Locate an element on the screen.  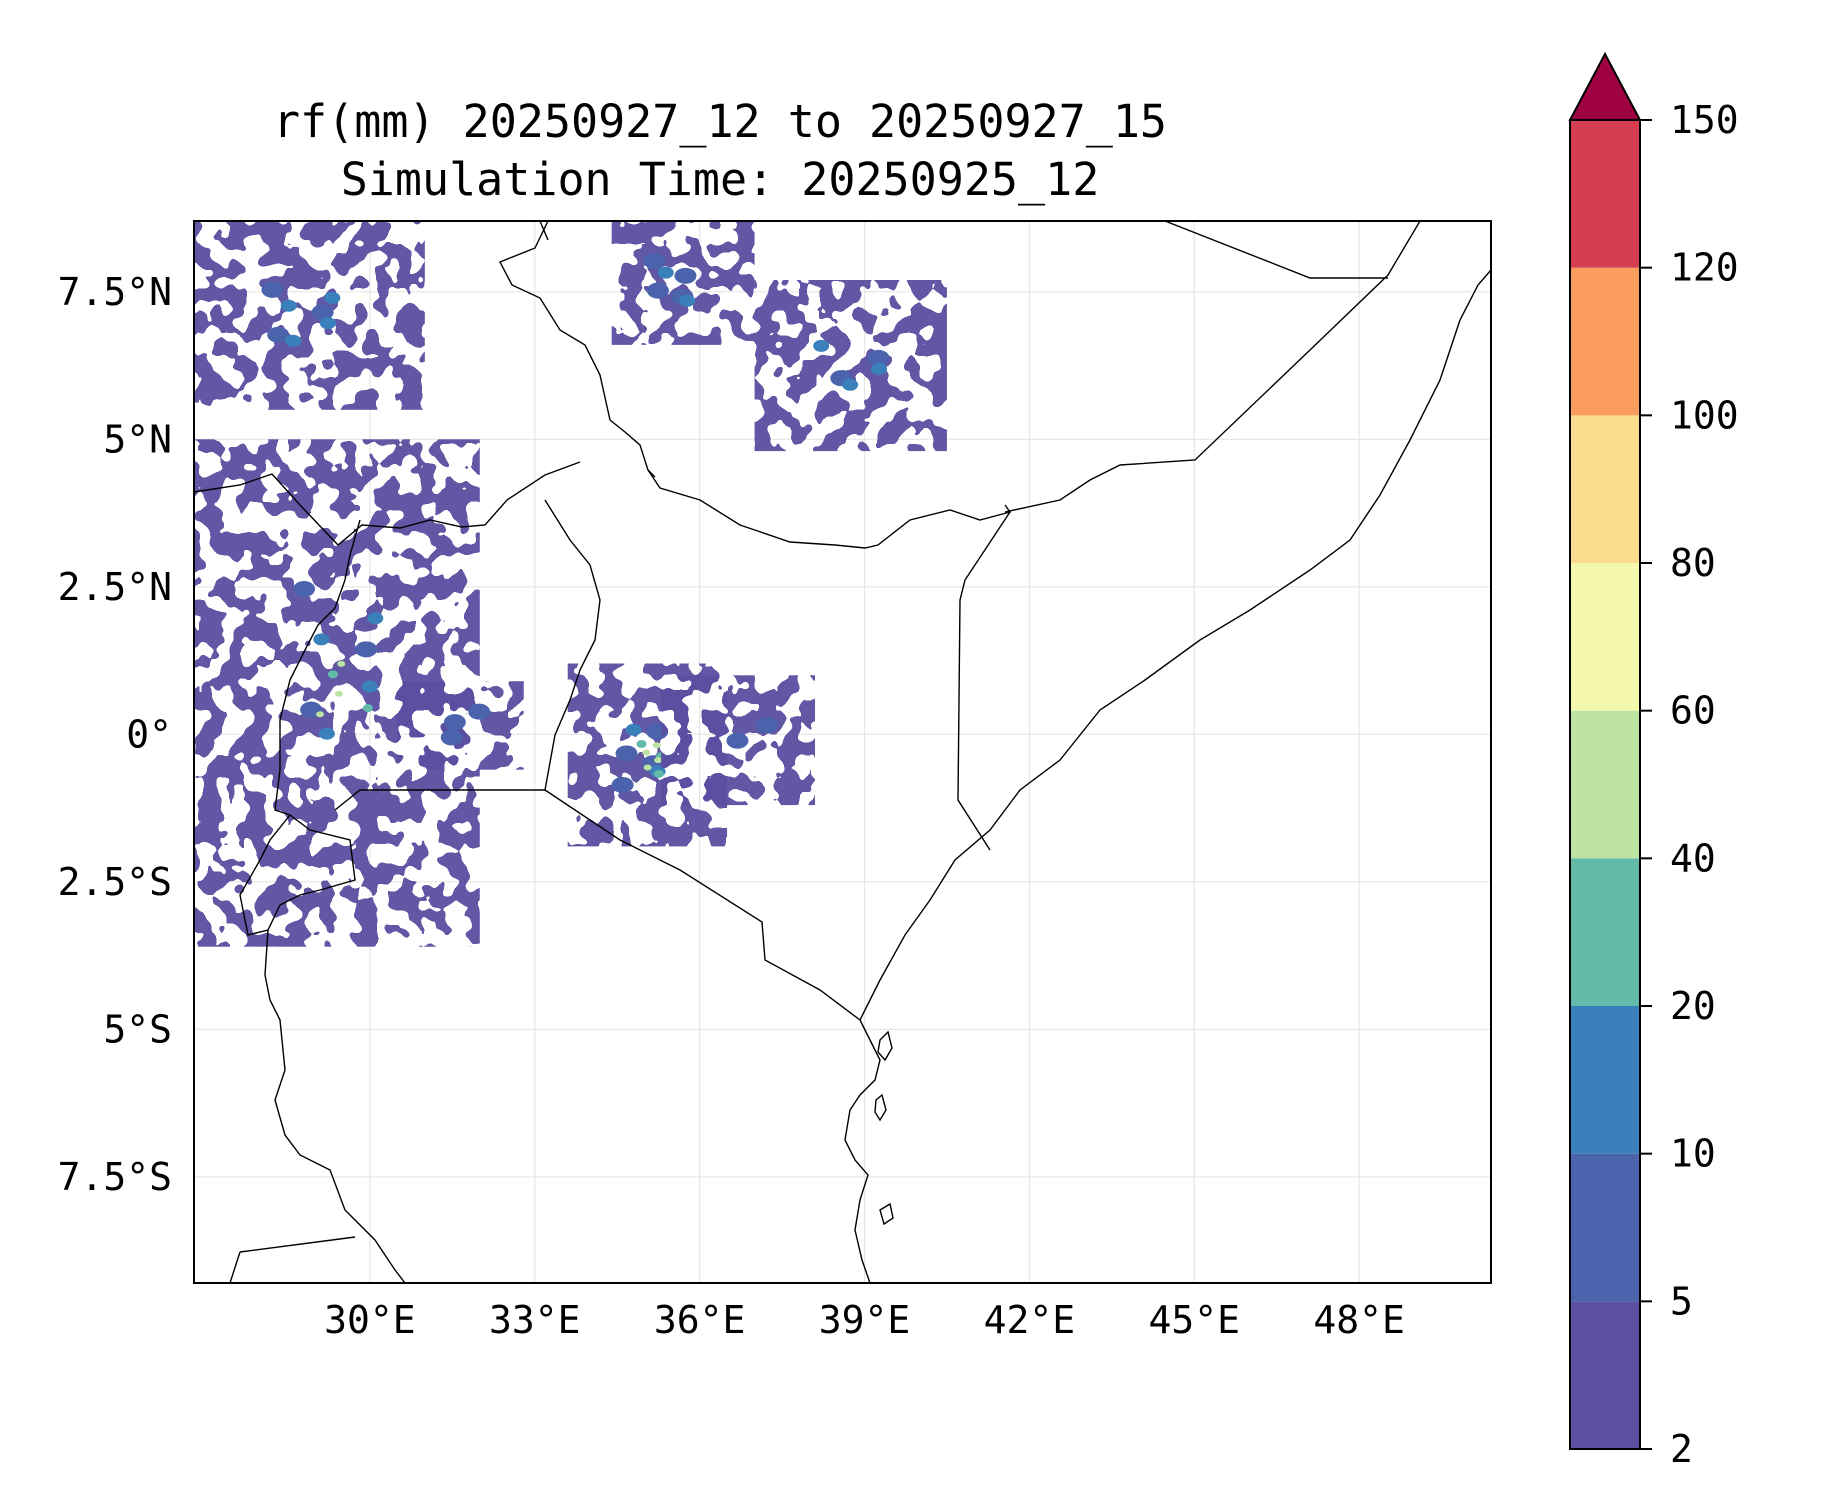
border-uganda-kenya is located at coordinates (572, 645).